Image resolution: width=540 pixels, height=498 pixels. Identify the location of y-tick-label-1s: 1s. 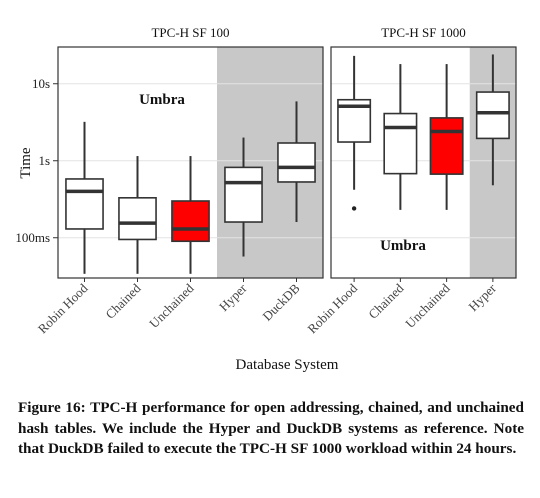
(44, 160).